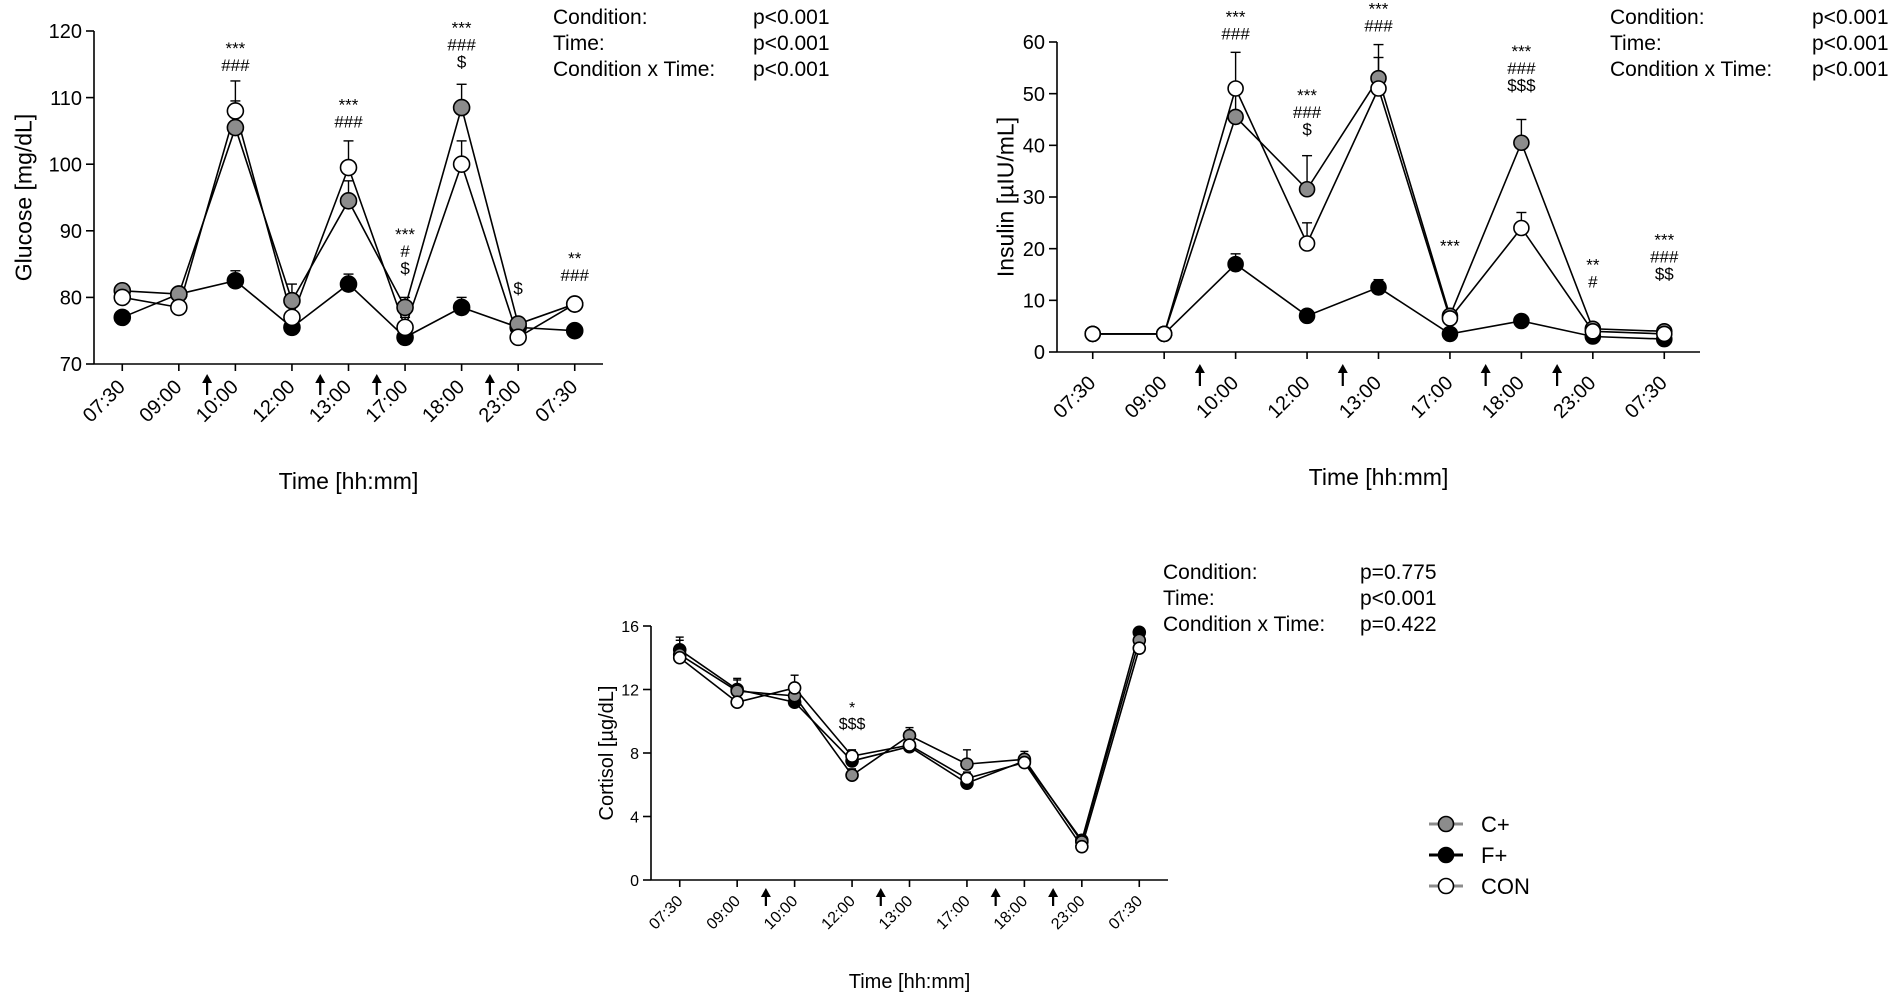 This screenshot has width=1892, height=996. What do you see at coordinates (65, 32) in the screenshot?
I see `y-tick-label: 120` at bounding box center [65, 32].